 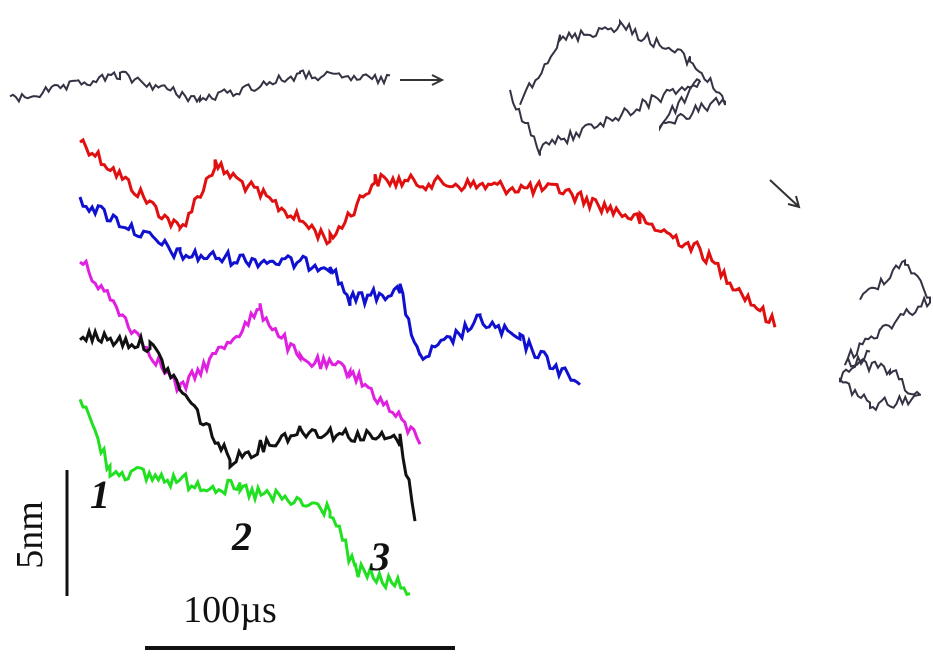 What do you see at coordinates (100, 494) in the screenshot?
I see `stage-label: 1` at bounding box center [100, 494].